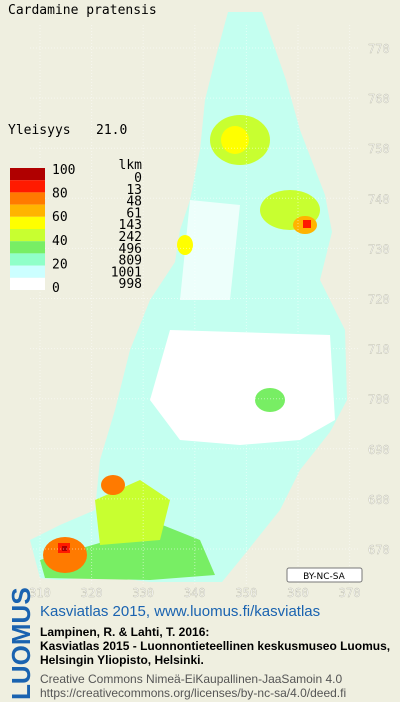 The height and width of the screenshot is (702, 400). Describe the element at coordinates (379, 500) in the screenshot. I see `y-label: 680` at that location.